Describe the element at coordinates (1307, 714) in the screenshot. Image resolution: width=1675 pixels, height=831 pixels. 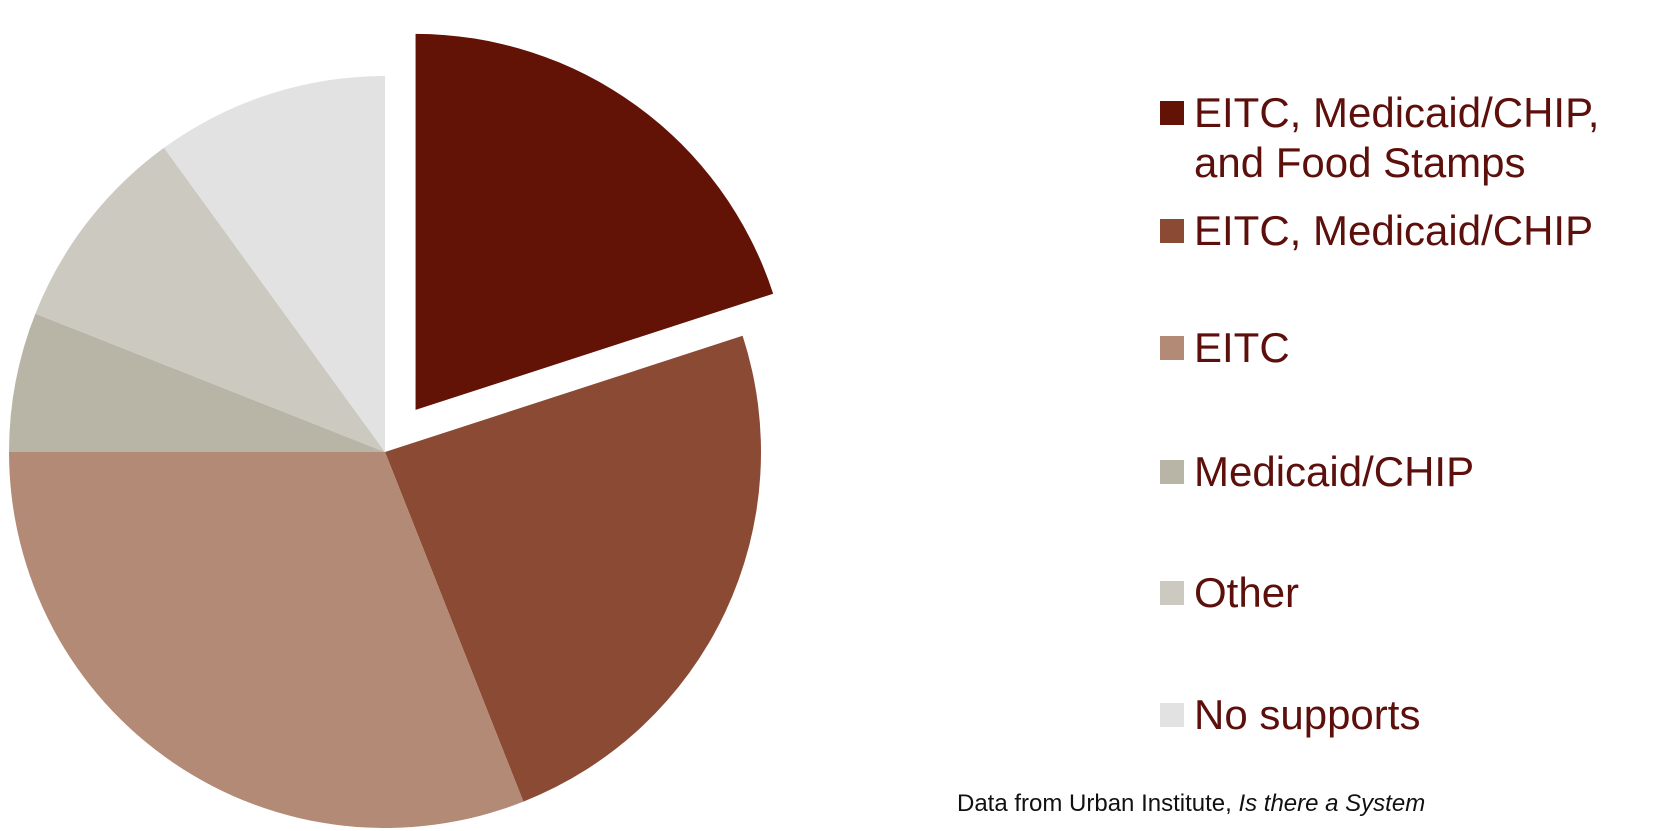
I see `legend-label: No supports` at that location.